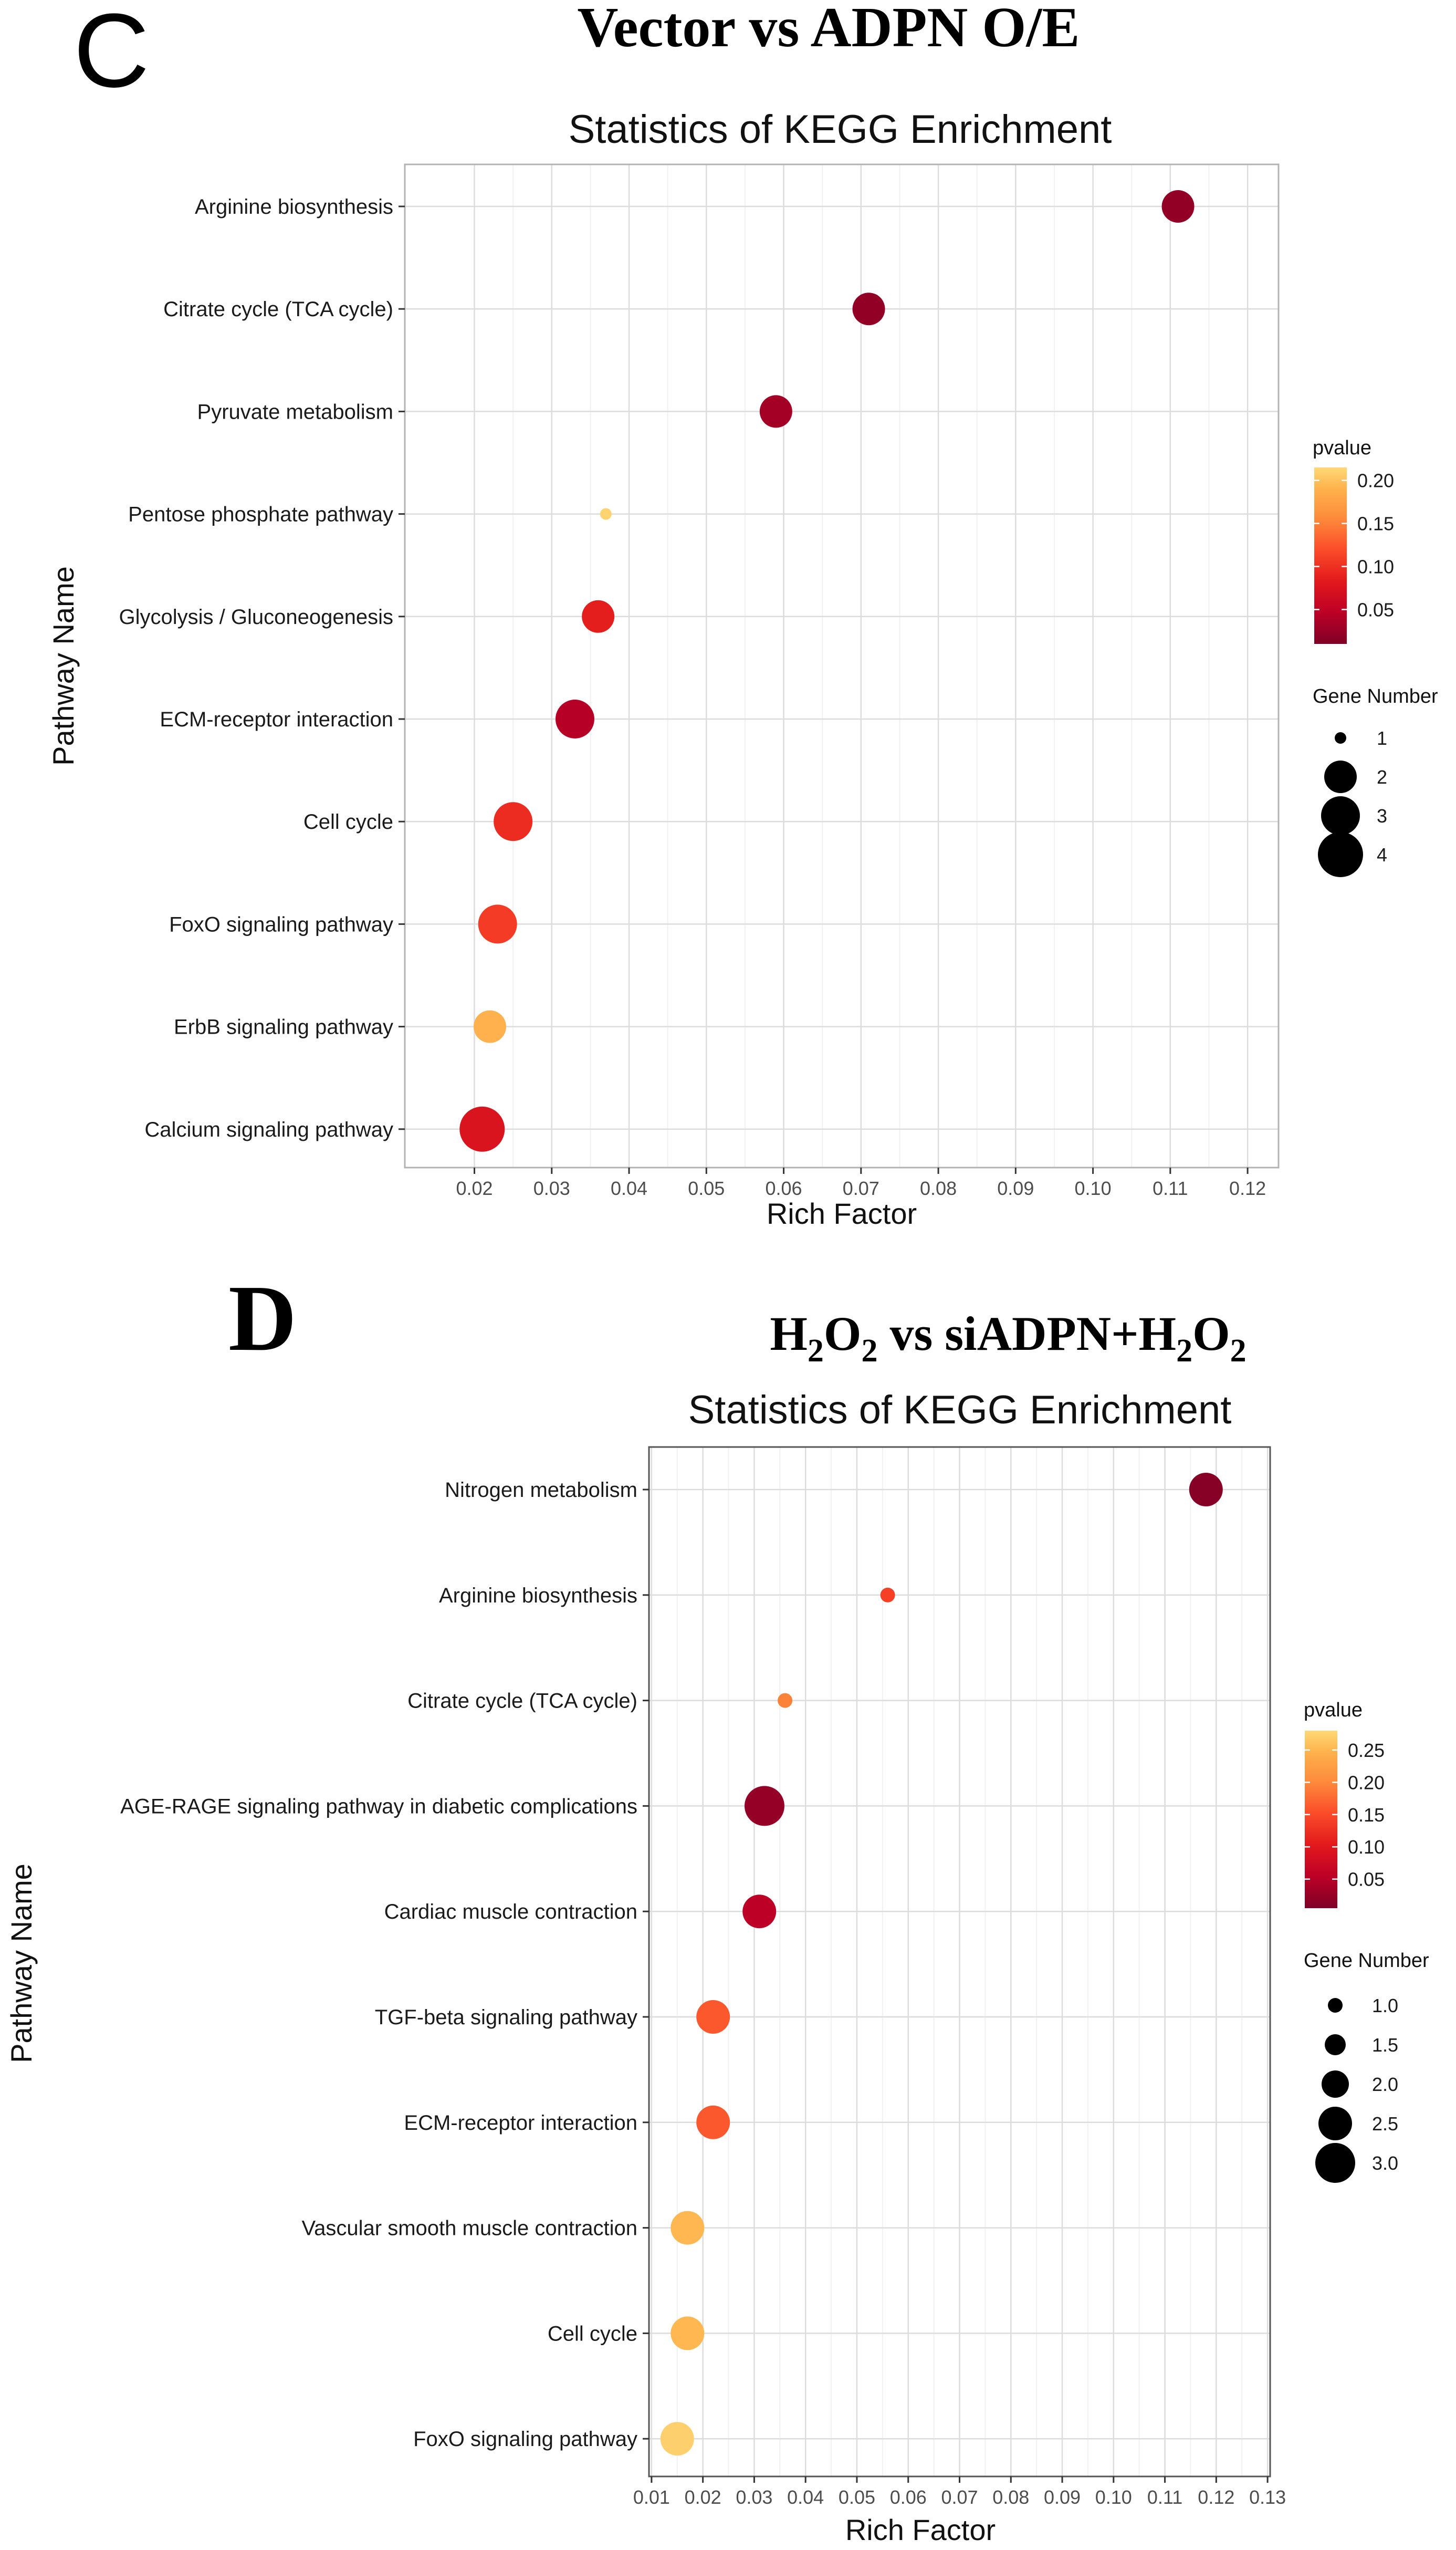  Describe the element at coordinates (551, 1188) in the screenshot. I see `x-tick-label: 0.03` at that location.